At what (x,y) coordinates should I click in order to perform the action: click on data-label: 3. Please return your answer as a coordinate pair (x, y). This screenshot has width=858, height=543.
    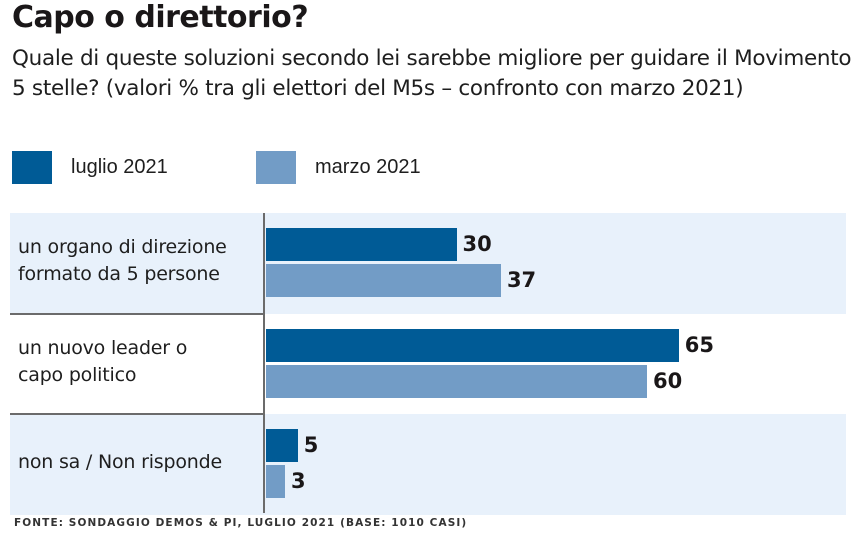
    Looking at the image, I should click on (298, 481).